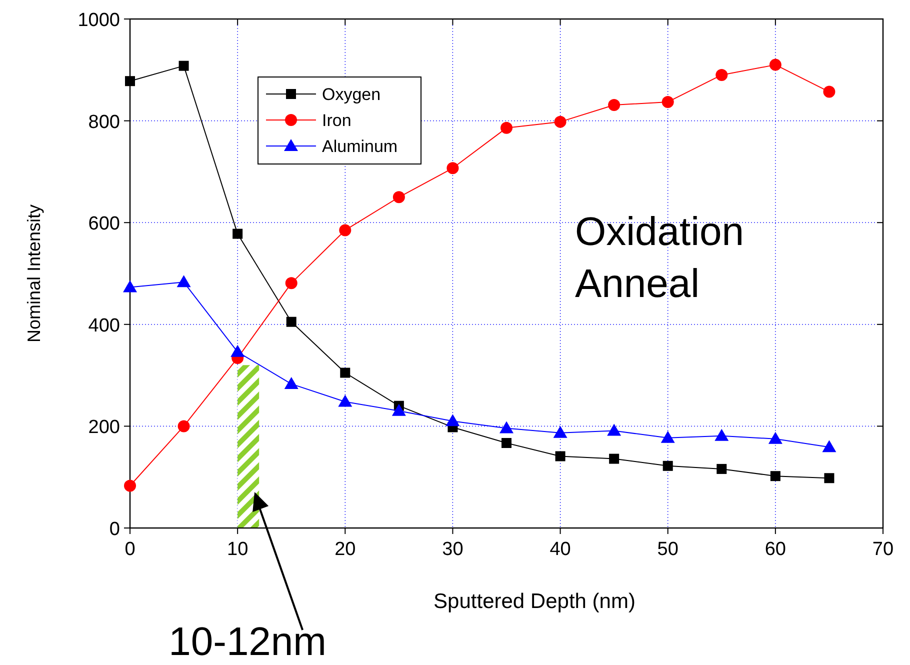 This screenshot has height=665, width=910. Describe the element at coordinates (99, 20) in the screenshot. I see `y-tick-label: 1000` at that location.